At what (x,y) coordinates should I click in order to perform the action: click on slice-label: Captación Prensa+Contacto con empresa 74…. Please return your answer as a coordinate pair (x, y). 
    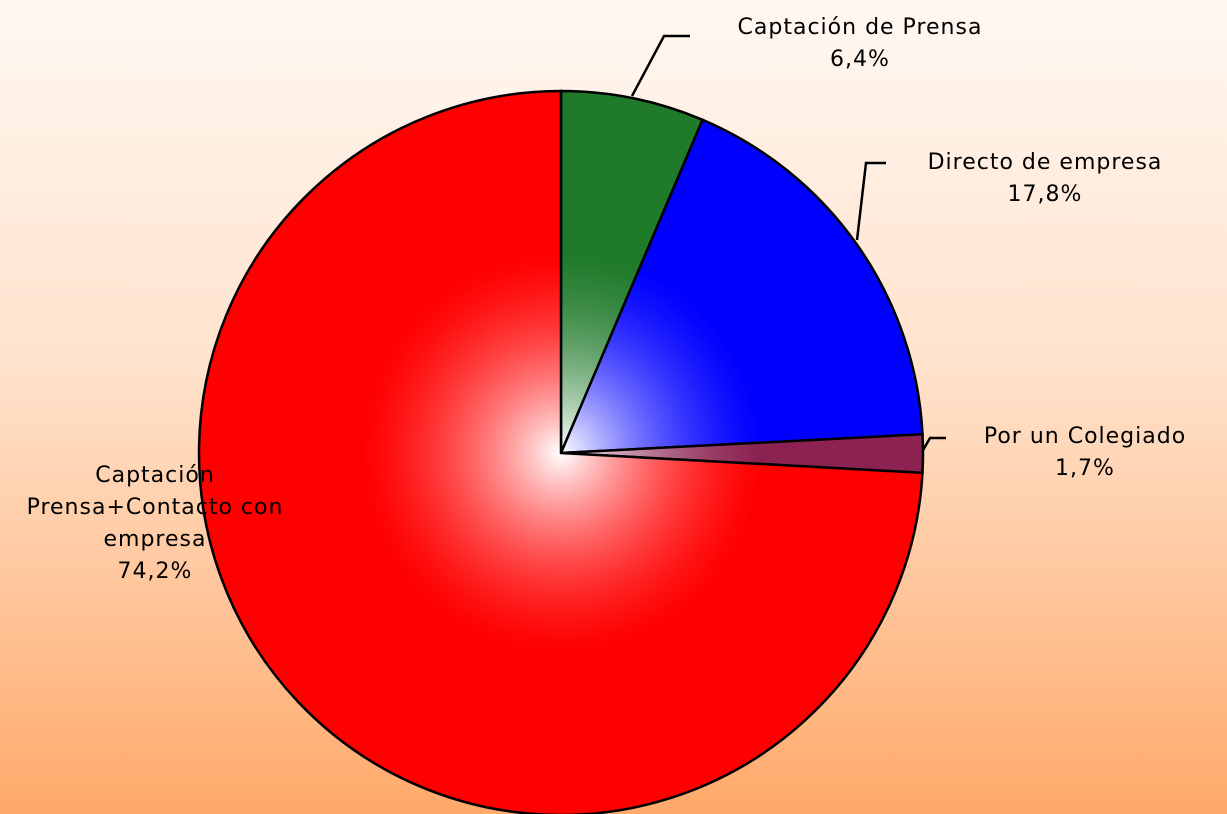
    Looking at the image, I should click on (155, 524).